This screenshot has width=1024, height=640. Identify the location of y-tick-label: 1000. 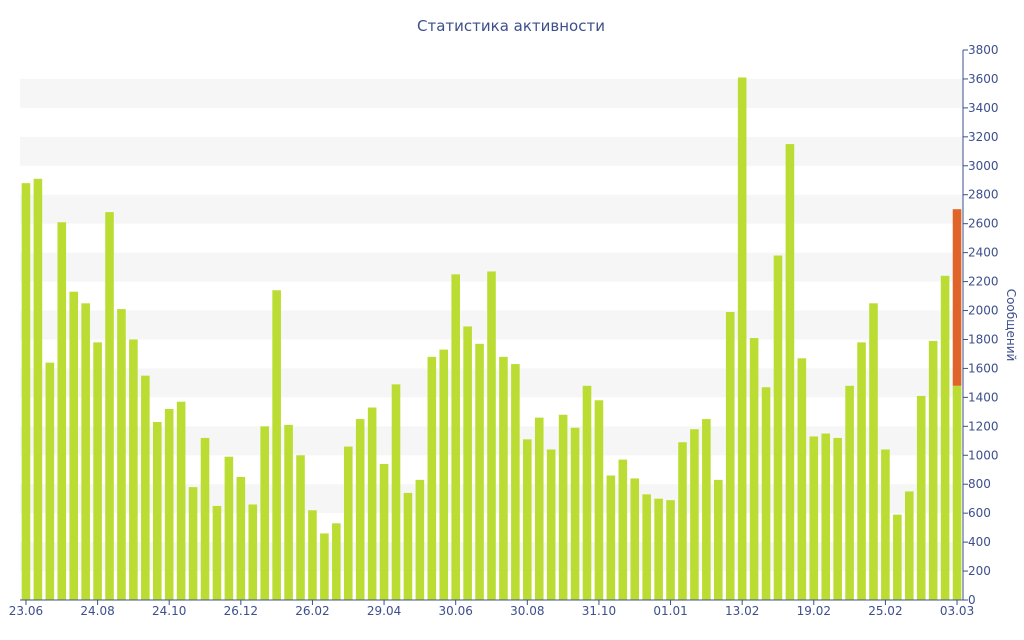
(983, 455).